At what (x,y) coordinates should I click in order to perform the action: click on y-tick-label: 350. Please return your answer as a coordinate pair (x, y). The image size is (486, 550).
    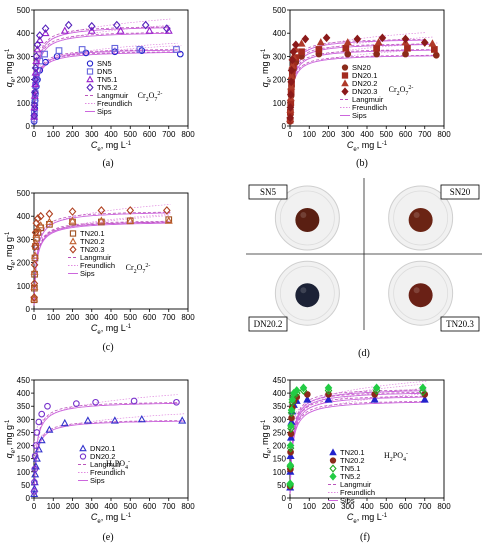
    Looking at the image, I should click on (280, 406).